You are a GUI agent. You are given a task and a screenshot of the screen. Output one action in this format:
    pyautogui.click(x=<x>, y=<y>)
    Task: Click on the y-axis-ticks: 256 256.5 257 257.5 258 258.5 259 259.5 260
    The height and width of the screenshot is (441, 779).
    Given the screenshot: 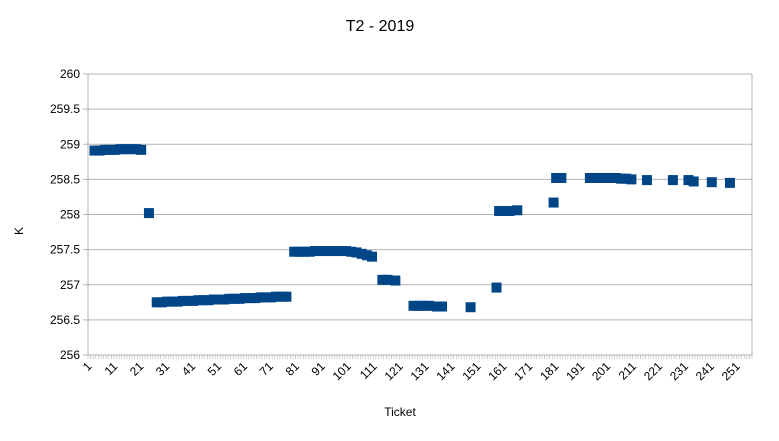 What is the action you would take?
    pyautogui.click(x=69, y=214)
    